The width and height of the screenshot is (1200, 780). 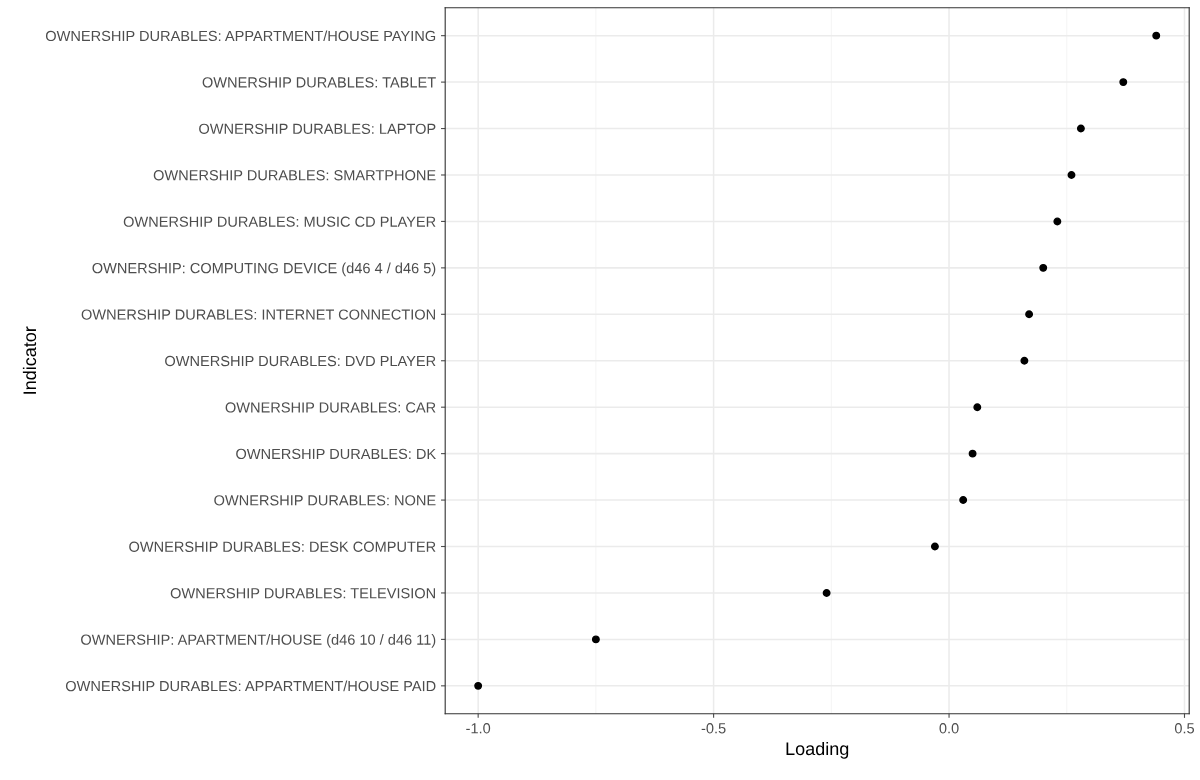 What do you see at coordinates (294, 175) in the screenshot?
I see `y-tick-label: OWNERSHIP DURABLES: SMARTPHONE` at bounding box center [294, 175].